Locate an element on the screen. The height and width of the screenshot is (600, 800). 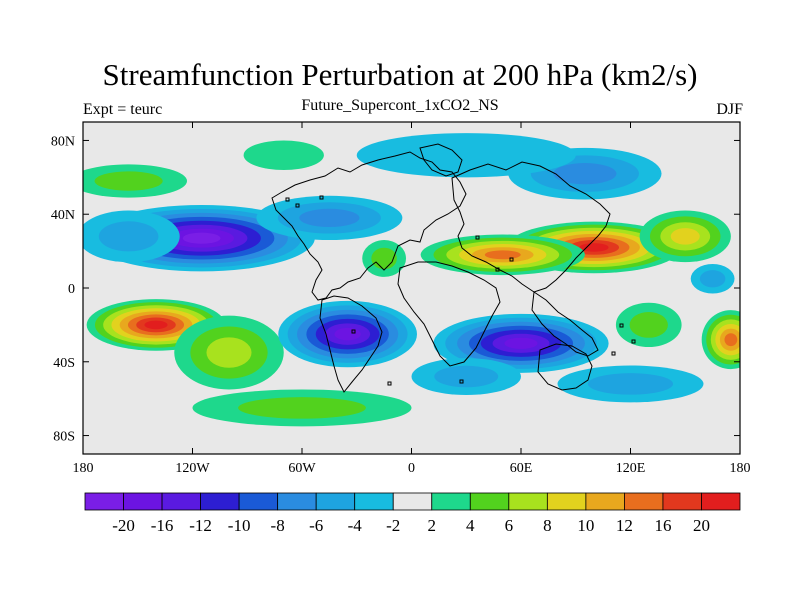
colorbar-label: 6 is located at coordinates (509, 525).